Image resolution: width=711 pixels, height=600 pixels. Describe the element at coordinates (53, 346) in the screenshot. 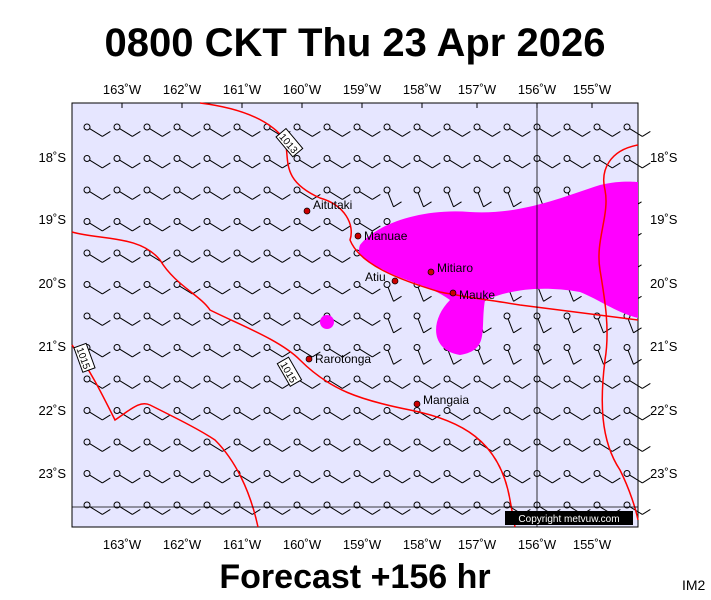

I see `lat-label-left: 21˚S` at that location.